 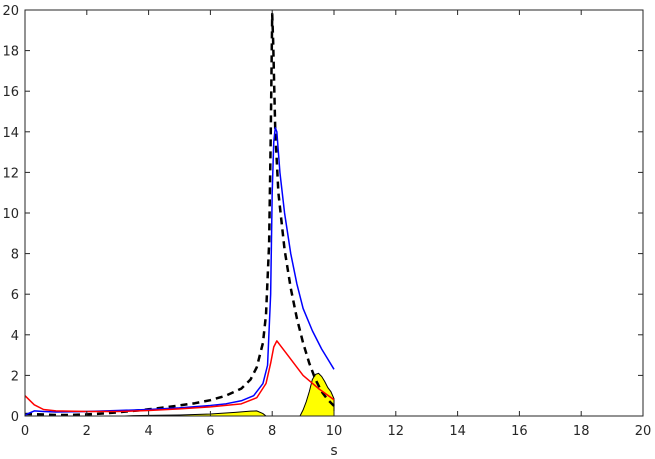 What do you see at coordinates (457, 431) in the screenshot?
I see `x-tick-label: 14` at bounding box center [457, 431].